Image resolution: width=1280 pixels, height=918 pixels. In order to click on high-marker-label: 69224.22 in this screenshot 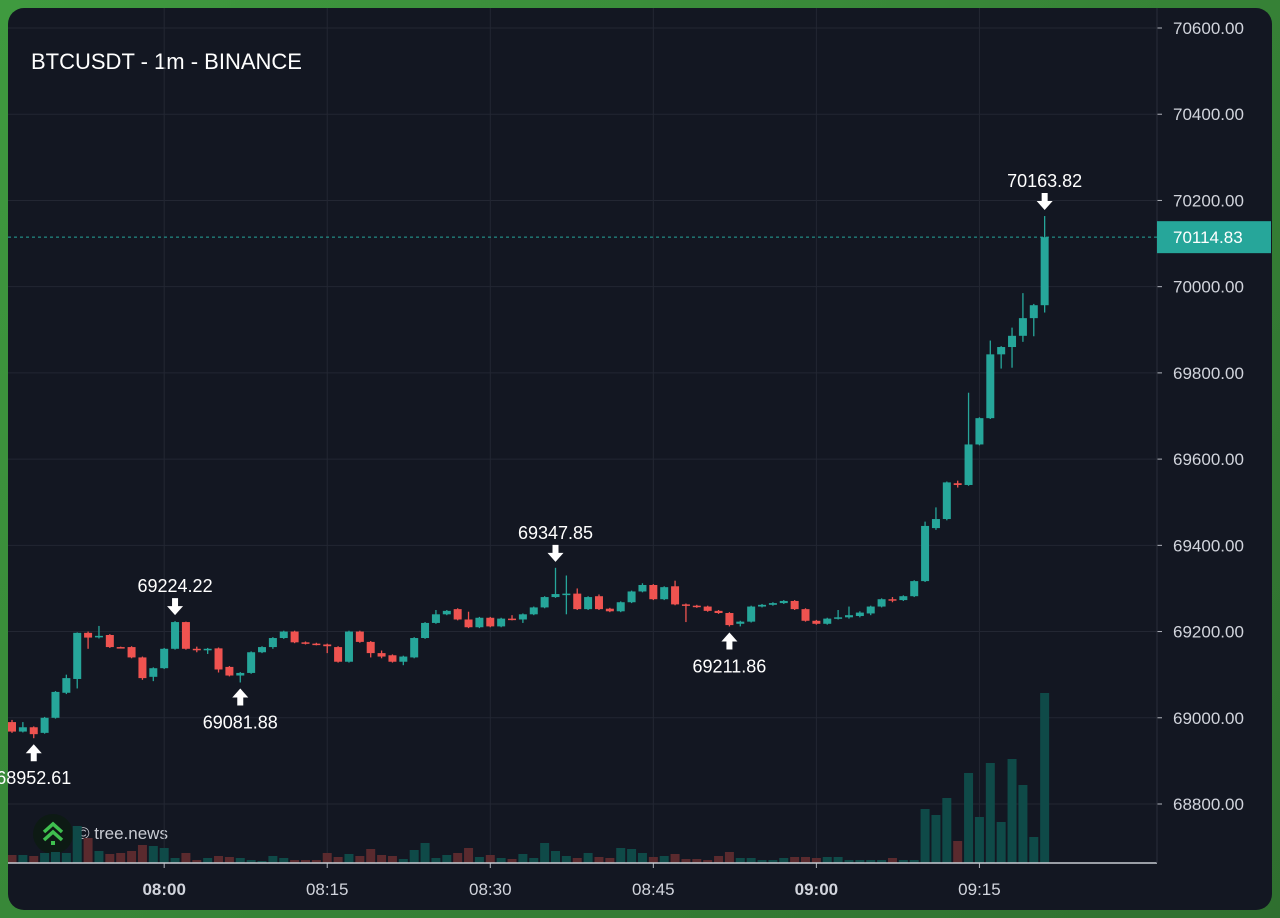, I will do `click(175, 586)`.